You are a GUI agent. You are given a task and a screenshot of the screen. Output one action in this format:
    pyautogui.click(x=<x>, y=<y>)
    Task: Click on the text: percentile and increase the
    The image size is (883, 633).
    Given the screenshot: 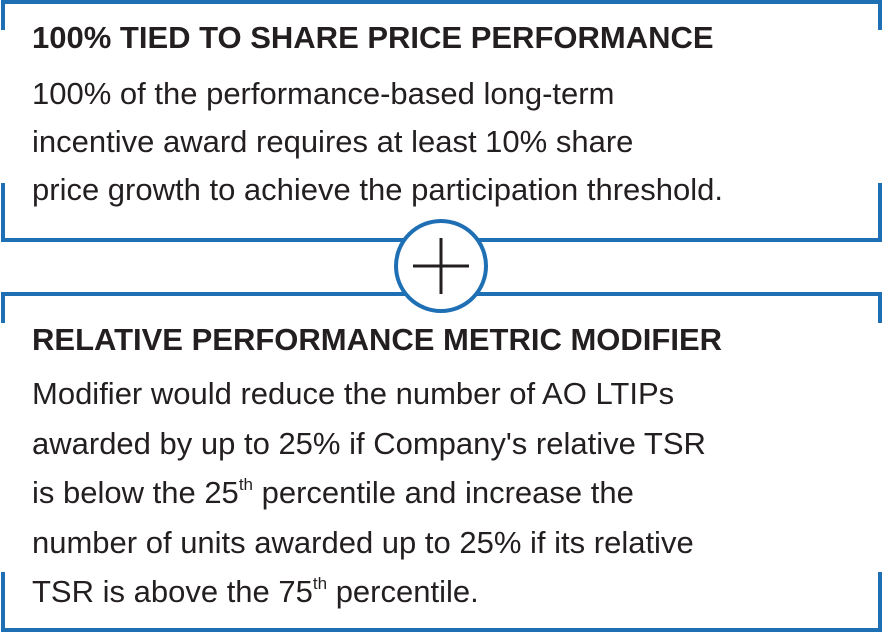 What is the action you would take?
    pyautogui.click(x=443, y=492)
    